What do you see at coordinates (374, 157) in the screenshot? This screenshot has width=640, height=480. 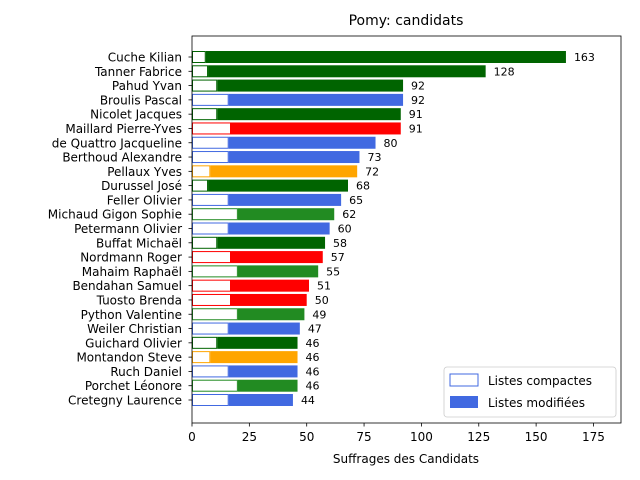 I see `value-label: 73` at bounding box center [374, 157].